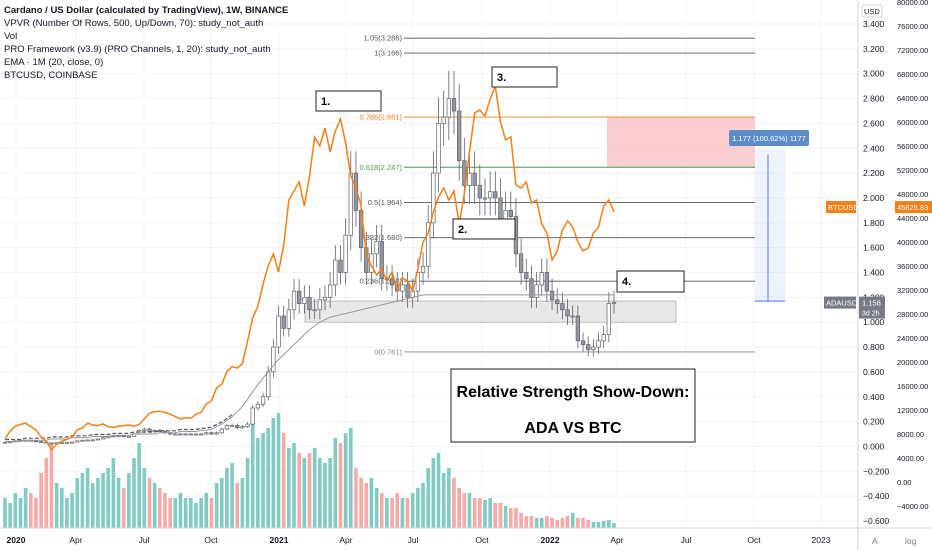 The image size is (932, 550). What do you see at coordinates (11, 36) in the screenshot?
I see `legend-vol: Vol` at bounding box center [11, 36].